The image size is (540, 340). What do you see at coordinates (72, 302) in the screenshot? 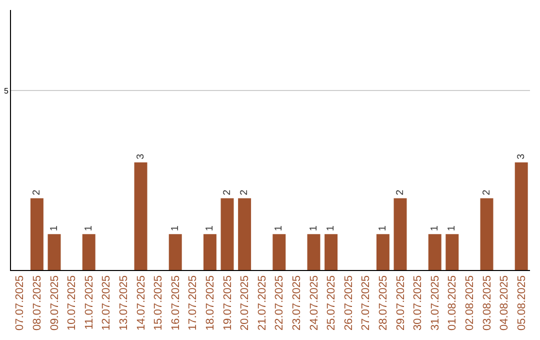
I see `x-tick-label: 10.07.2025` at bounding box center [72, 302].